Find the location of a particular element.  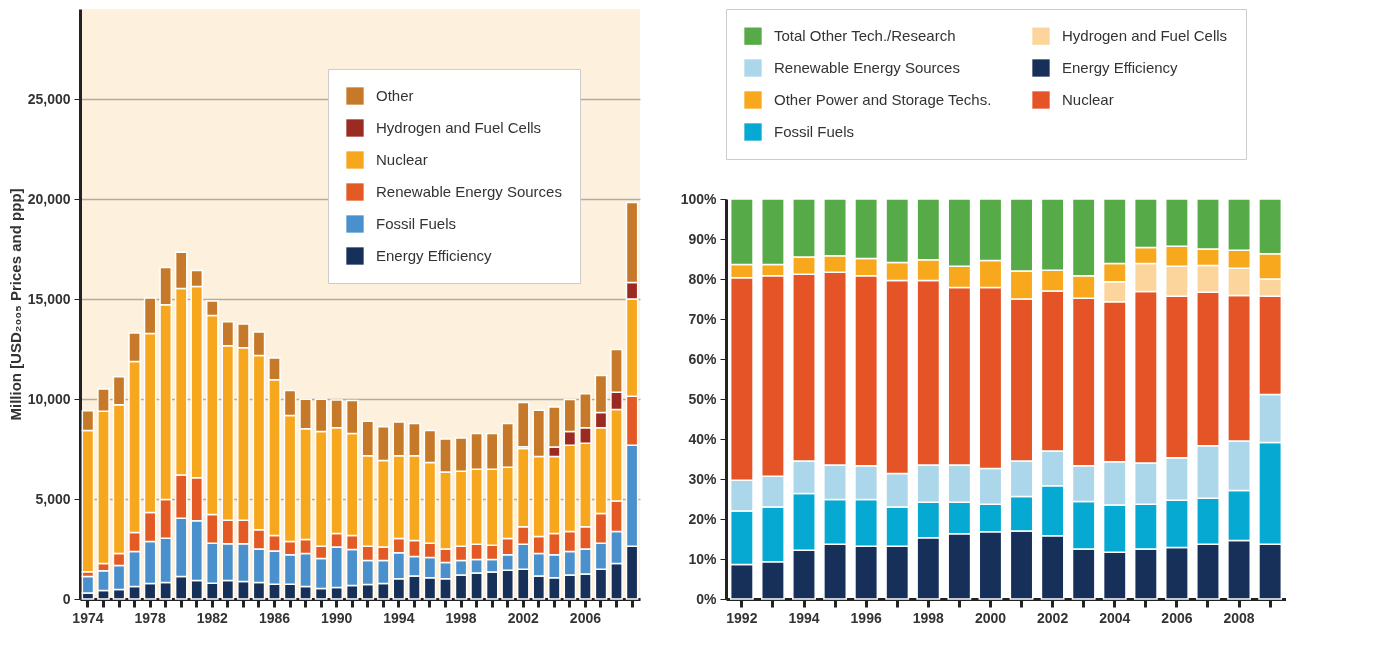

y-tick-label: 0 is located at coordinates (66, 598).